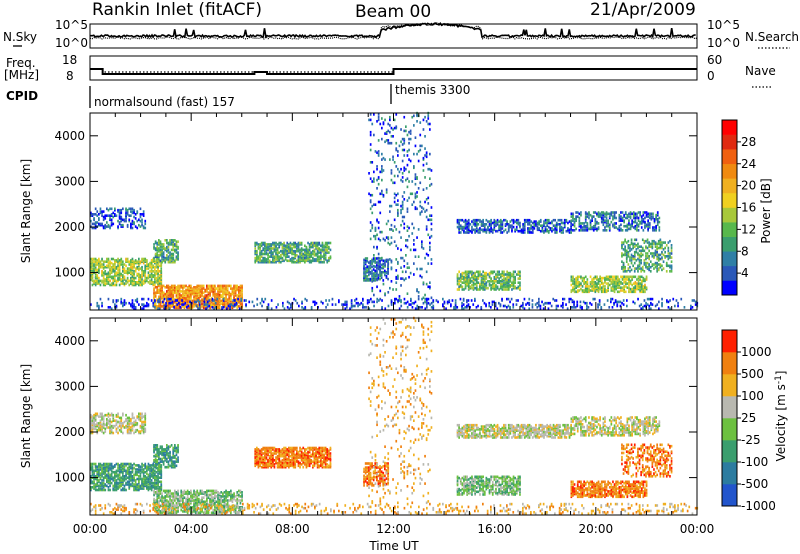 This screenshot has width=800, height=554. What do you see at coordinates (69, 181) in the screenshot?
I see `y-tick-label: 3000` at bounding box center [69, 181].